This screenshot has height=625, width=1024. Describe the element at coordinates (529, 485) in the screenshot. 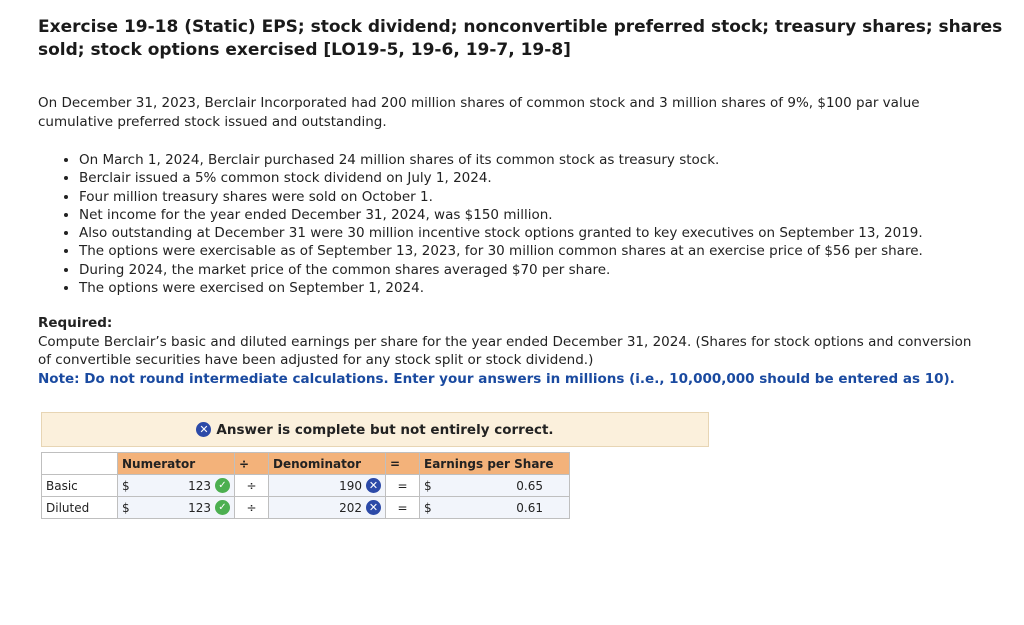

I see `eps-value: 0.65` at that location.